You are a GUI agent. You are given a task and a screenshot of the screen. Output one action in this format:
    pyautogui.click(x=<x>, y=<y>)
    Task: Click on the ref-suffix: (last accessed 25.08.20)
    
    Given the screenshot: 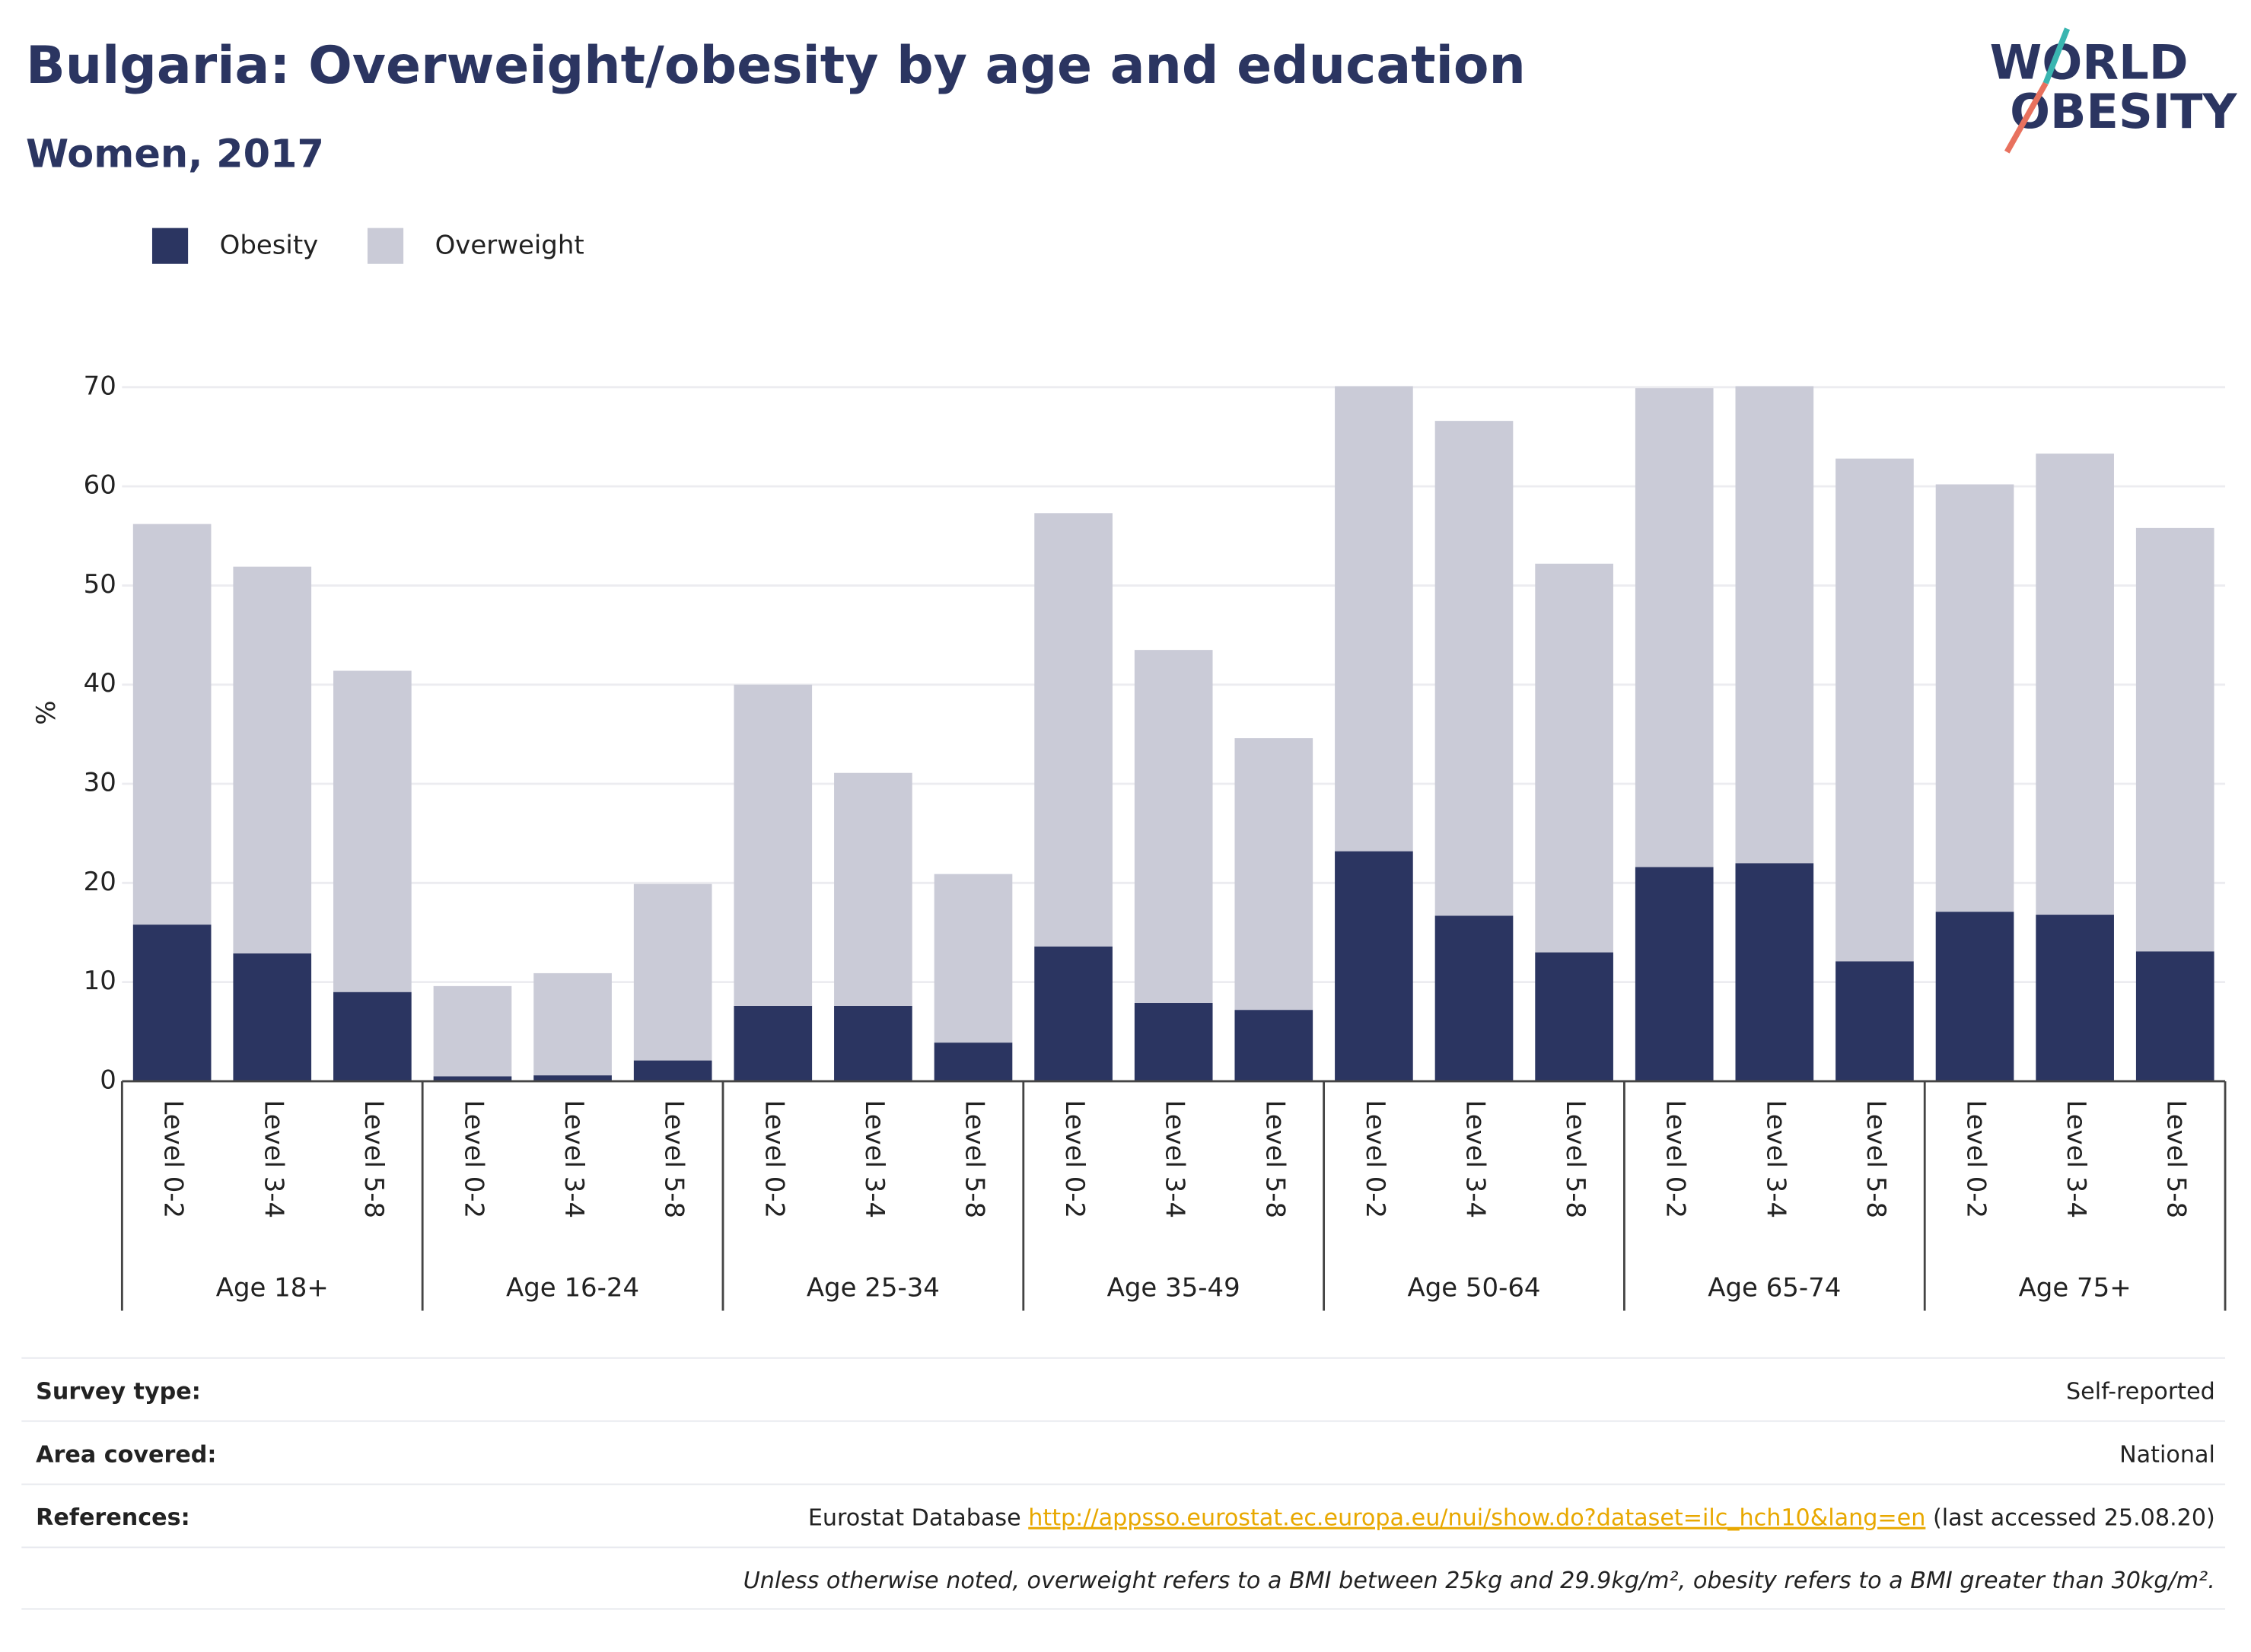 What is the action you would take?
    pyautogui.click(x=2069, y=1517)
    